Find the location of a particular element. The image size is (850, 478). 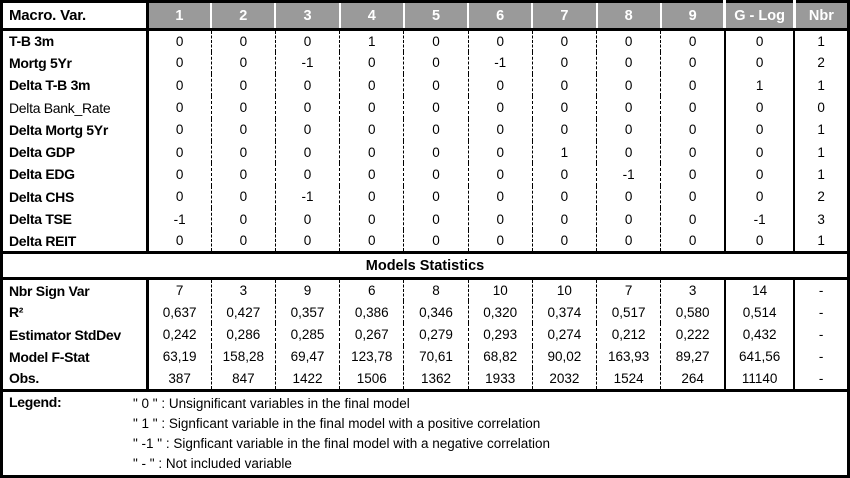

header-macro-var-label: Macro. Var. is located at coordinates (75, 16).